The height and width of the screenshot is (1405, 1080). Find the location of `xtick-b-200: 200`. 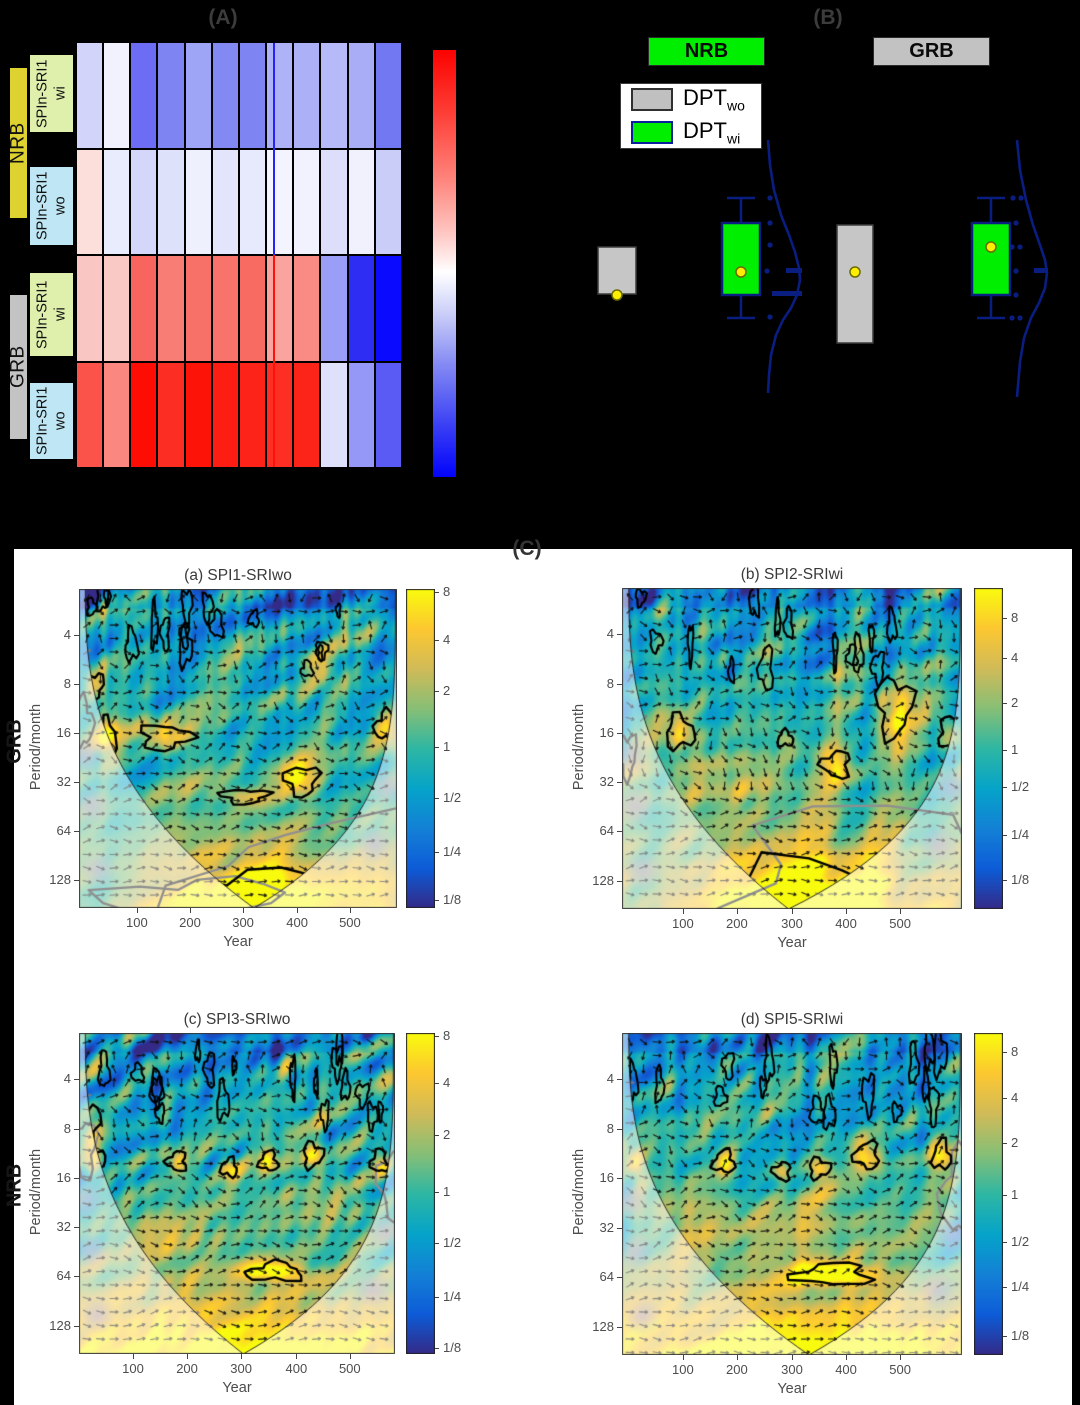

xtick-b-200: 200 is located at coordinates (737, 923).